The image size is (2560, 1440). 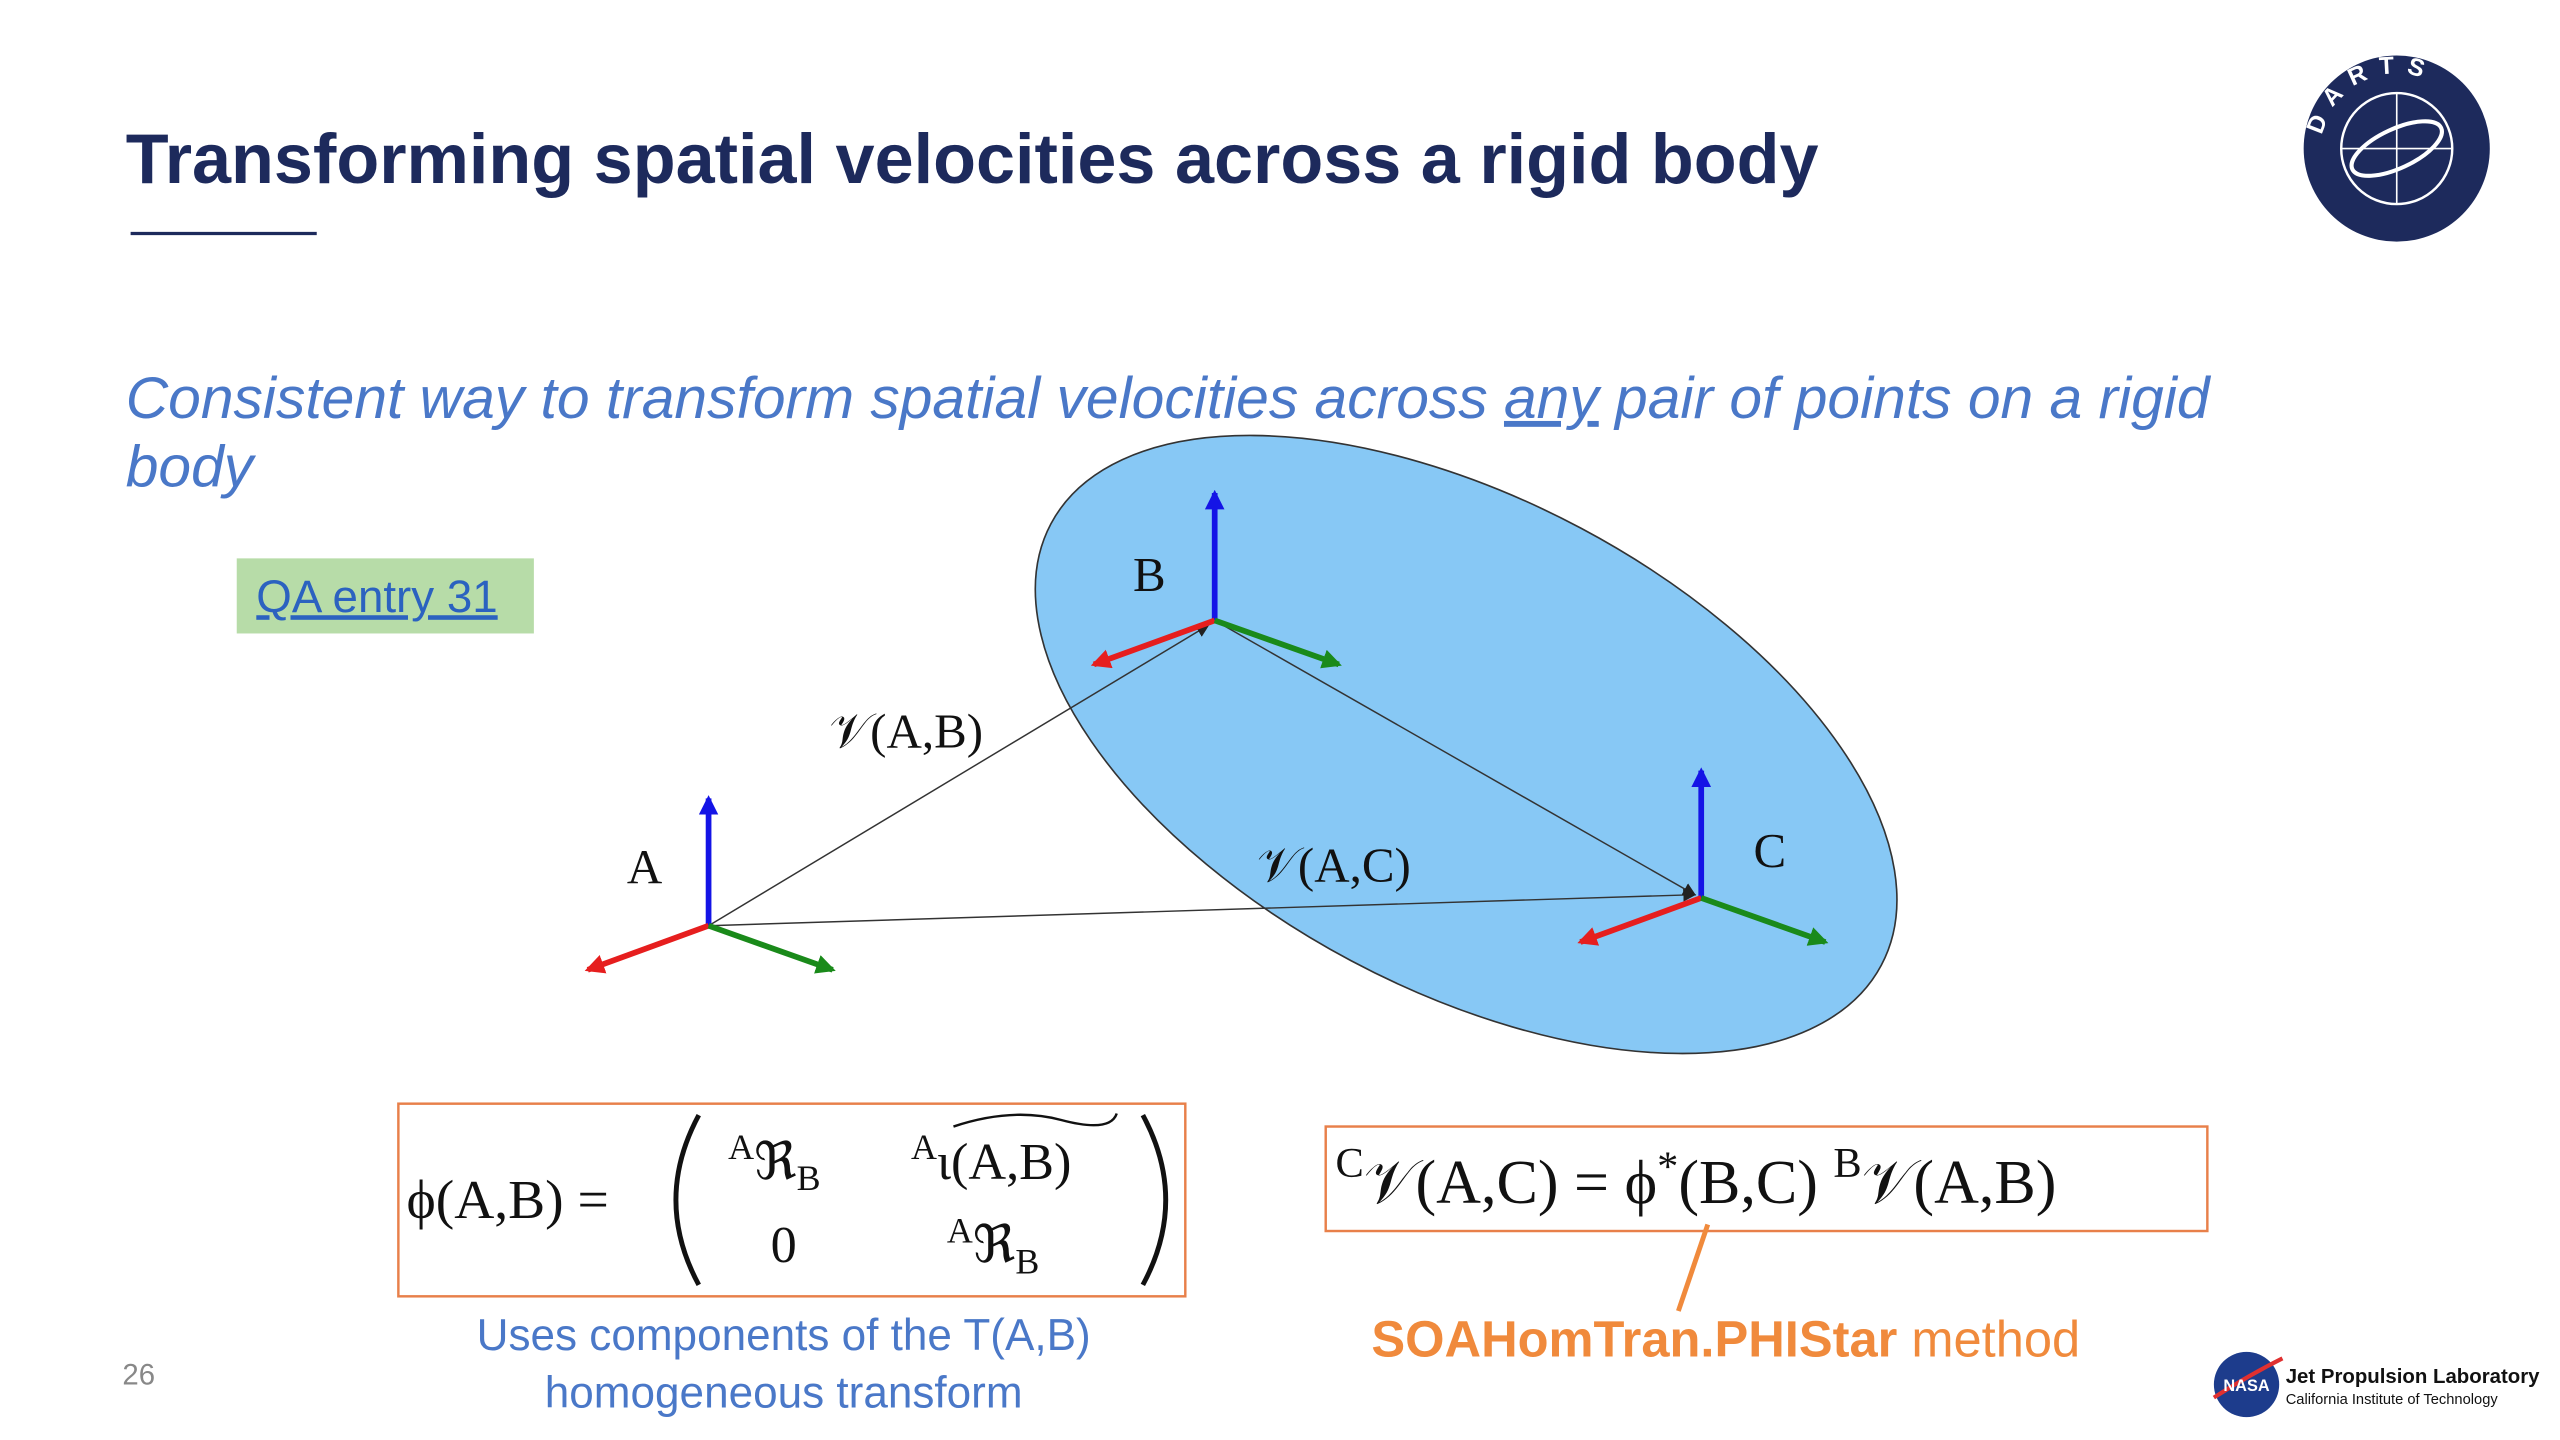 I want to click on logo-orbit, so click(x=2396, y=148).